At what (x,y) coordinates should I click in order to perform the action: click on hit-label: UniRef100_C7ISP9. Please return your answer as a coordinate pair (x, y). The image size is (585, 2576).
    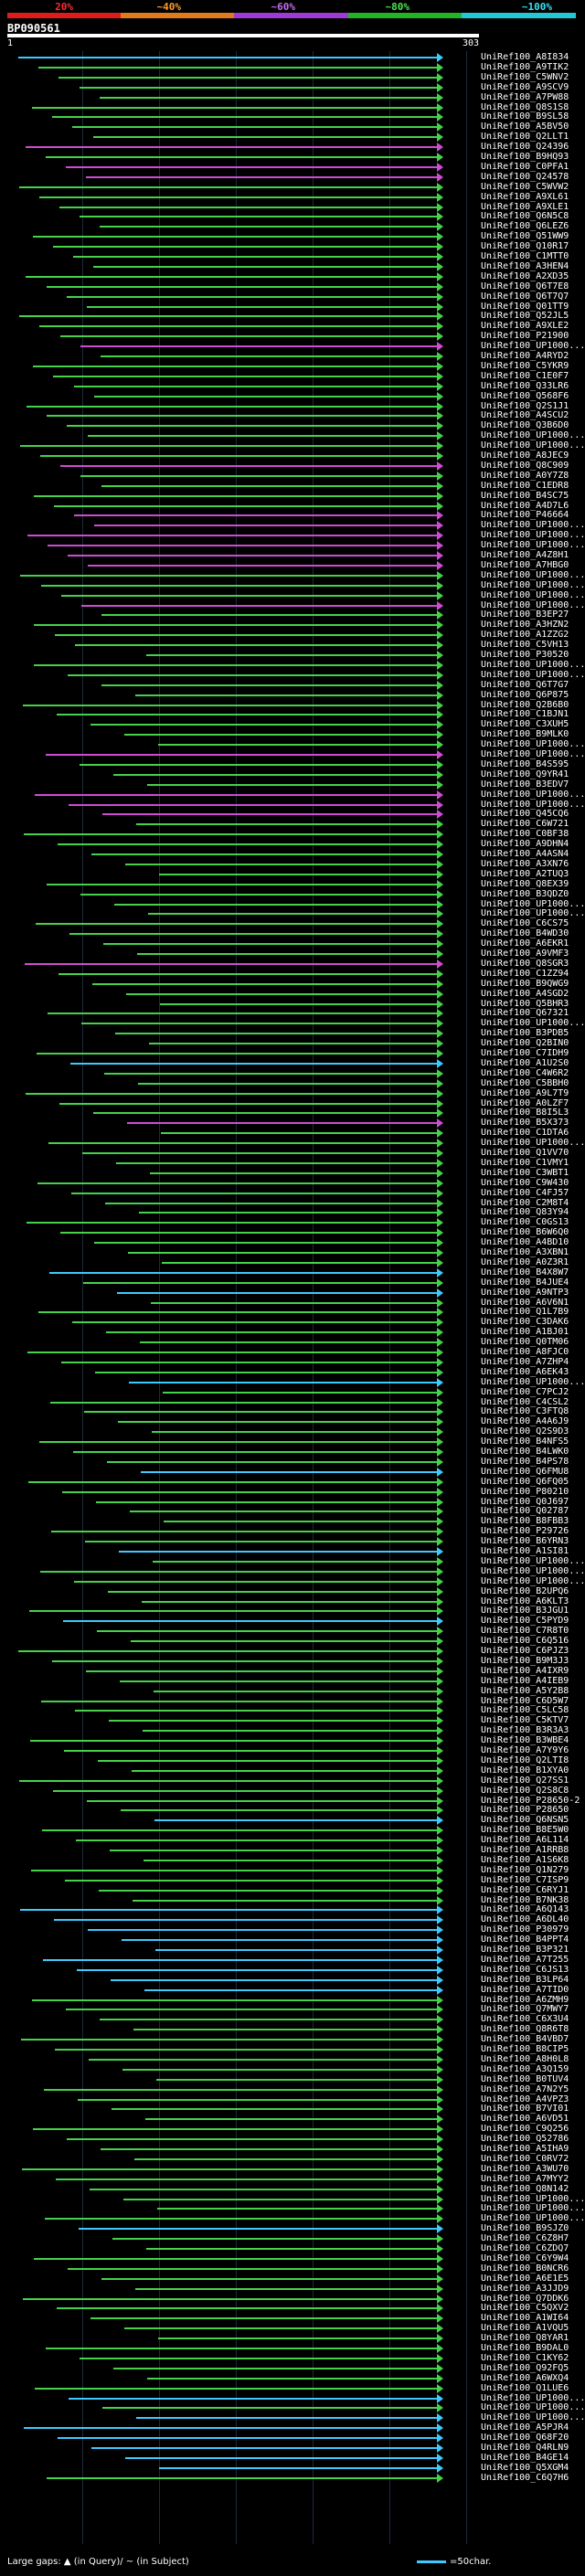
    Looking at the image, I should click on (525, 1879).